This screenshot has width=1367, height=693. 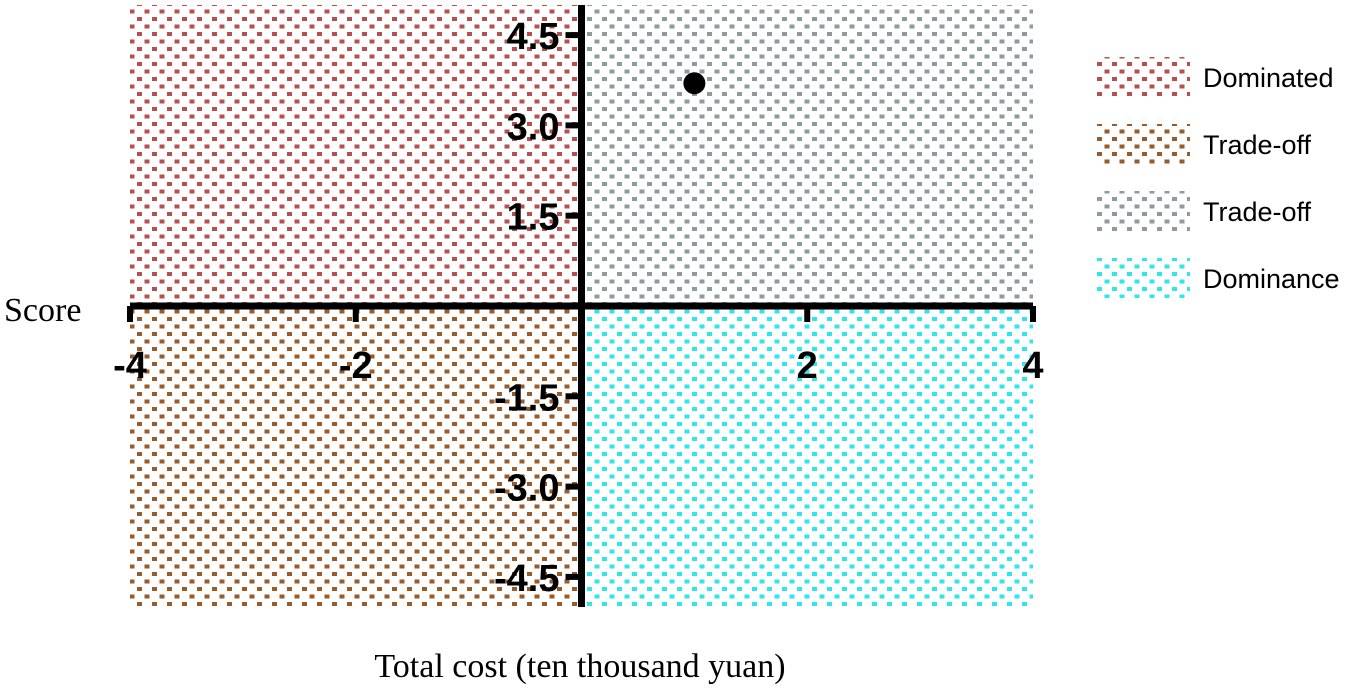 What do you see at coordinates (42, 310) in the screenshot?
I see `y-axis-title: Score` at bounding box center [42, 310].